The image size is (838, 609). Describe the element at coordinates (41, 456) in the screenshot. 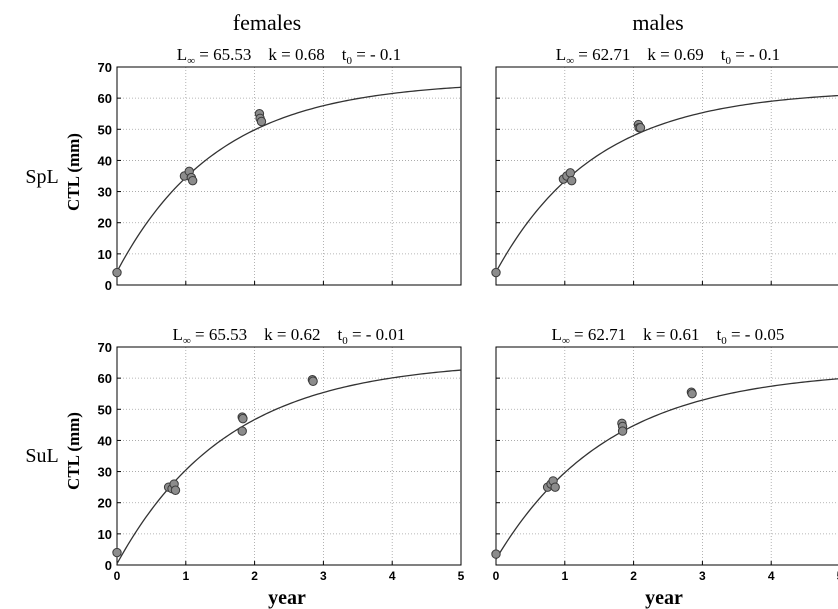

I see `row-label-sul: SuL` at that location.